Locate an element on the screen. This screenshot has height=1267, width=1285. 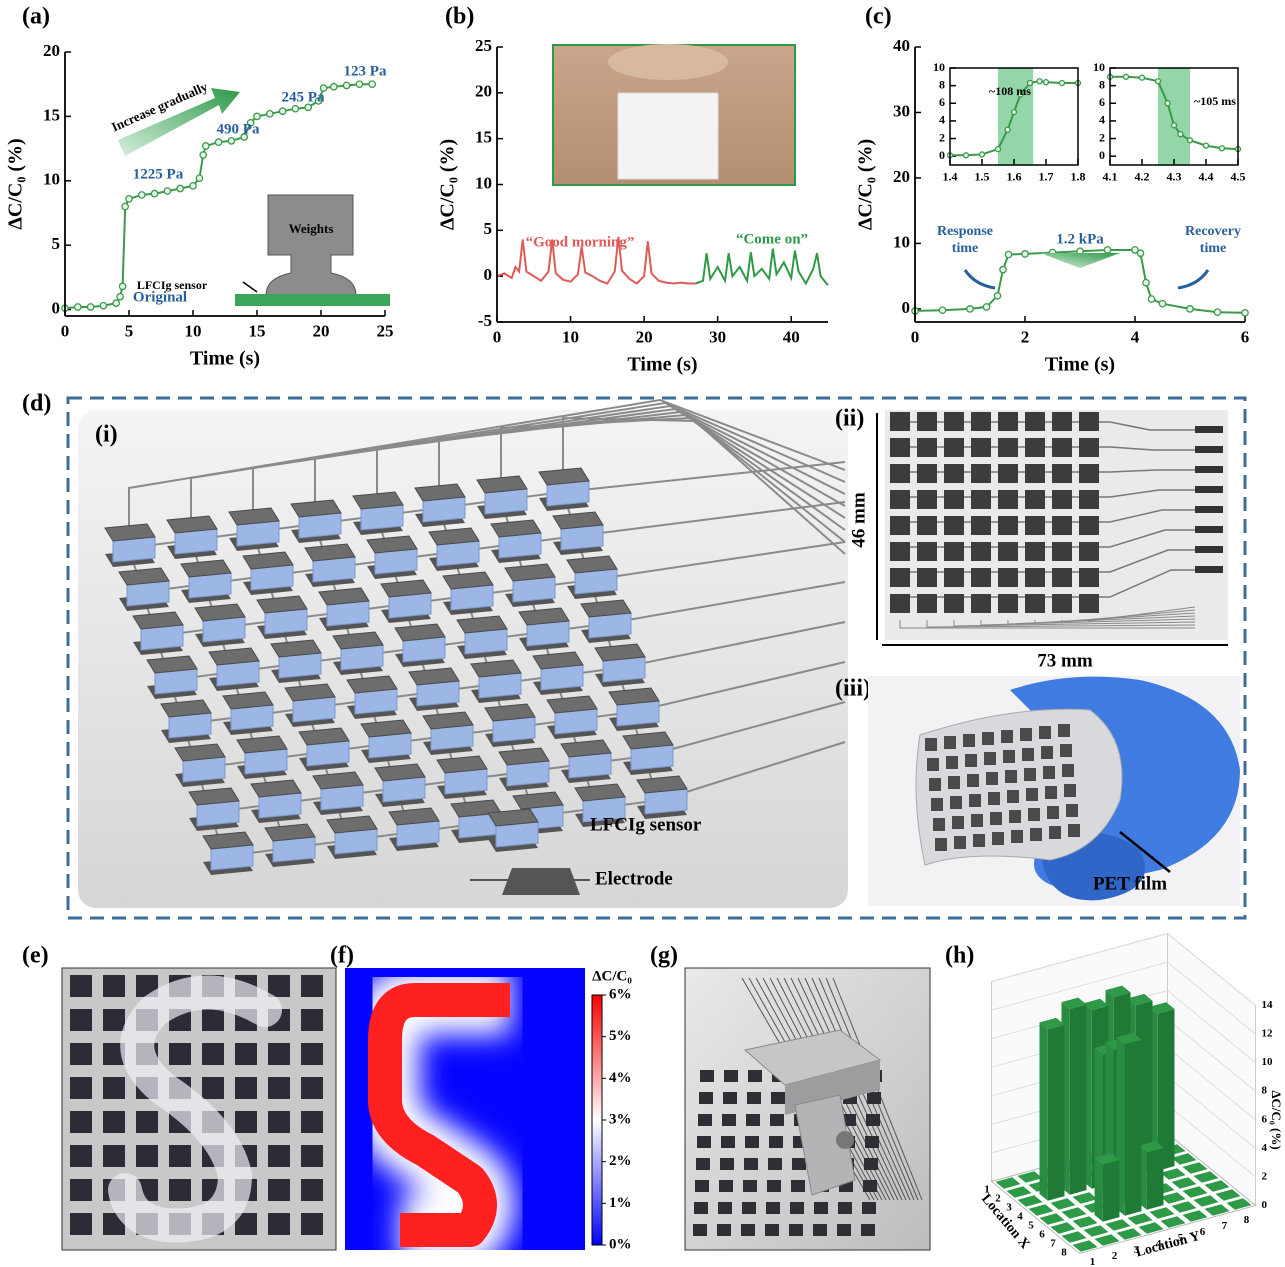
inset-label: LFCIg sensor is located at coordinates (172, 285).